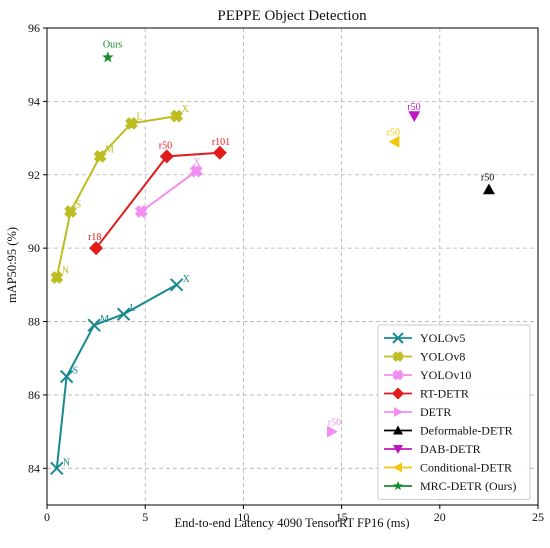  What do you see at coordinates (444, 394) in the screenshot?
I see `legend-label: RT-DETR` at bounding box center [444, 394].